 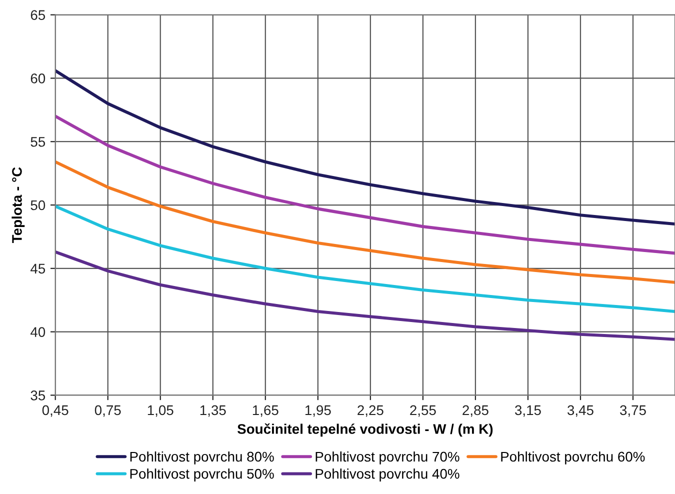 I want to click on y-tick-label: 50, so click(x=38, y=205).